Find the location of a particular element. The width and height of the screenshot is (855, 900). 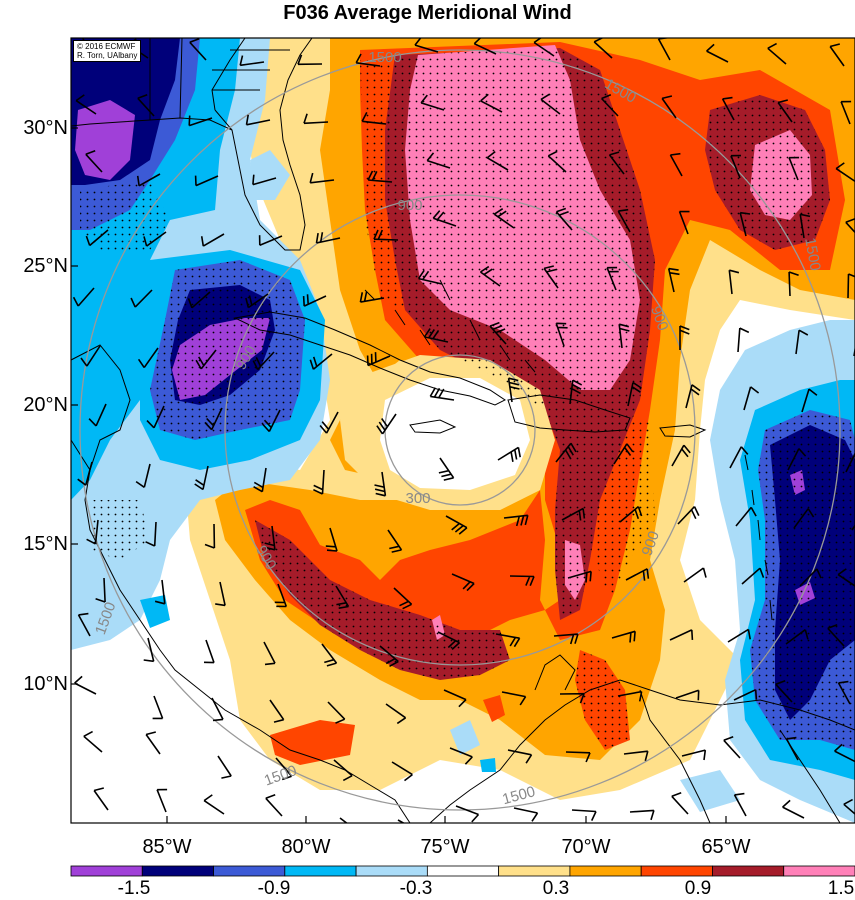

lon-label-75w: 75°W is located at coordinates (445, 847).